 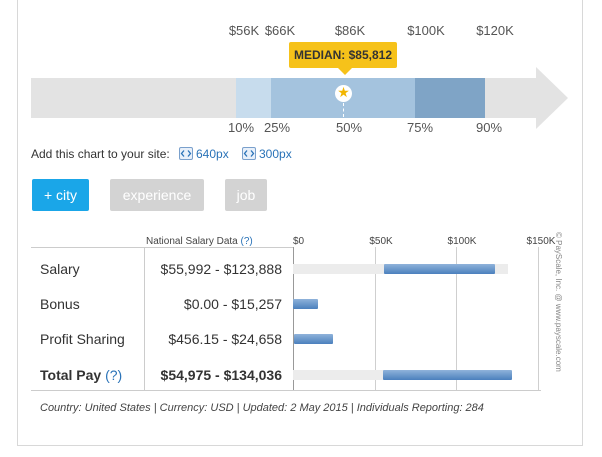 What do you see at coordinates (241, 127) in the screenshot?
I see `pct-label-10: 10%` at bounding box center [241, 127].